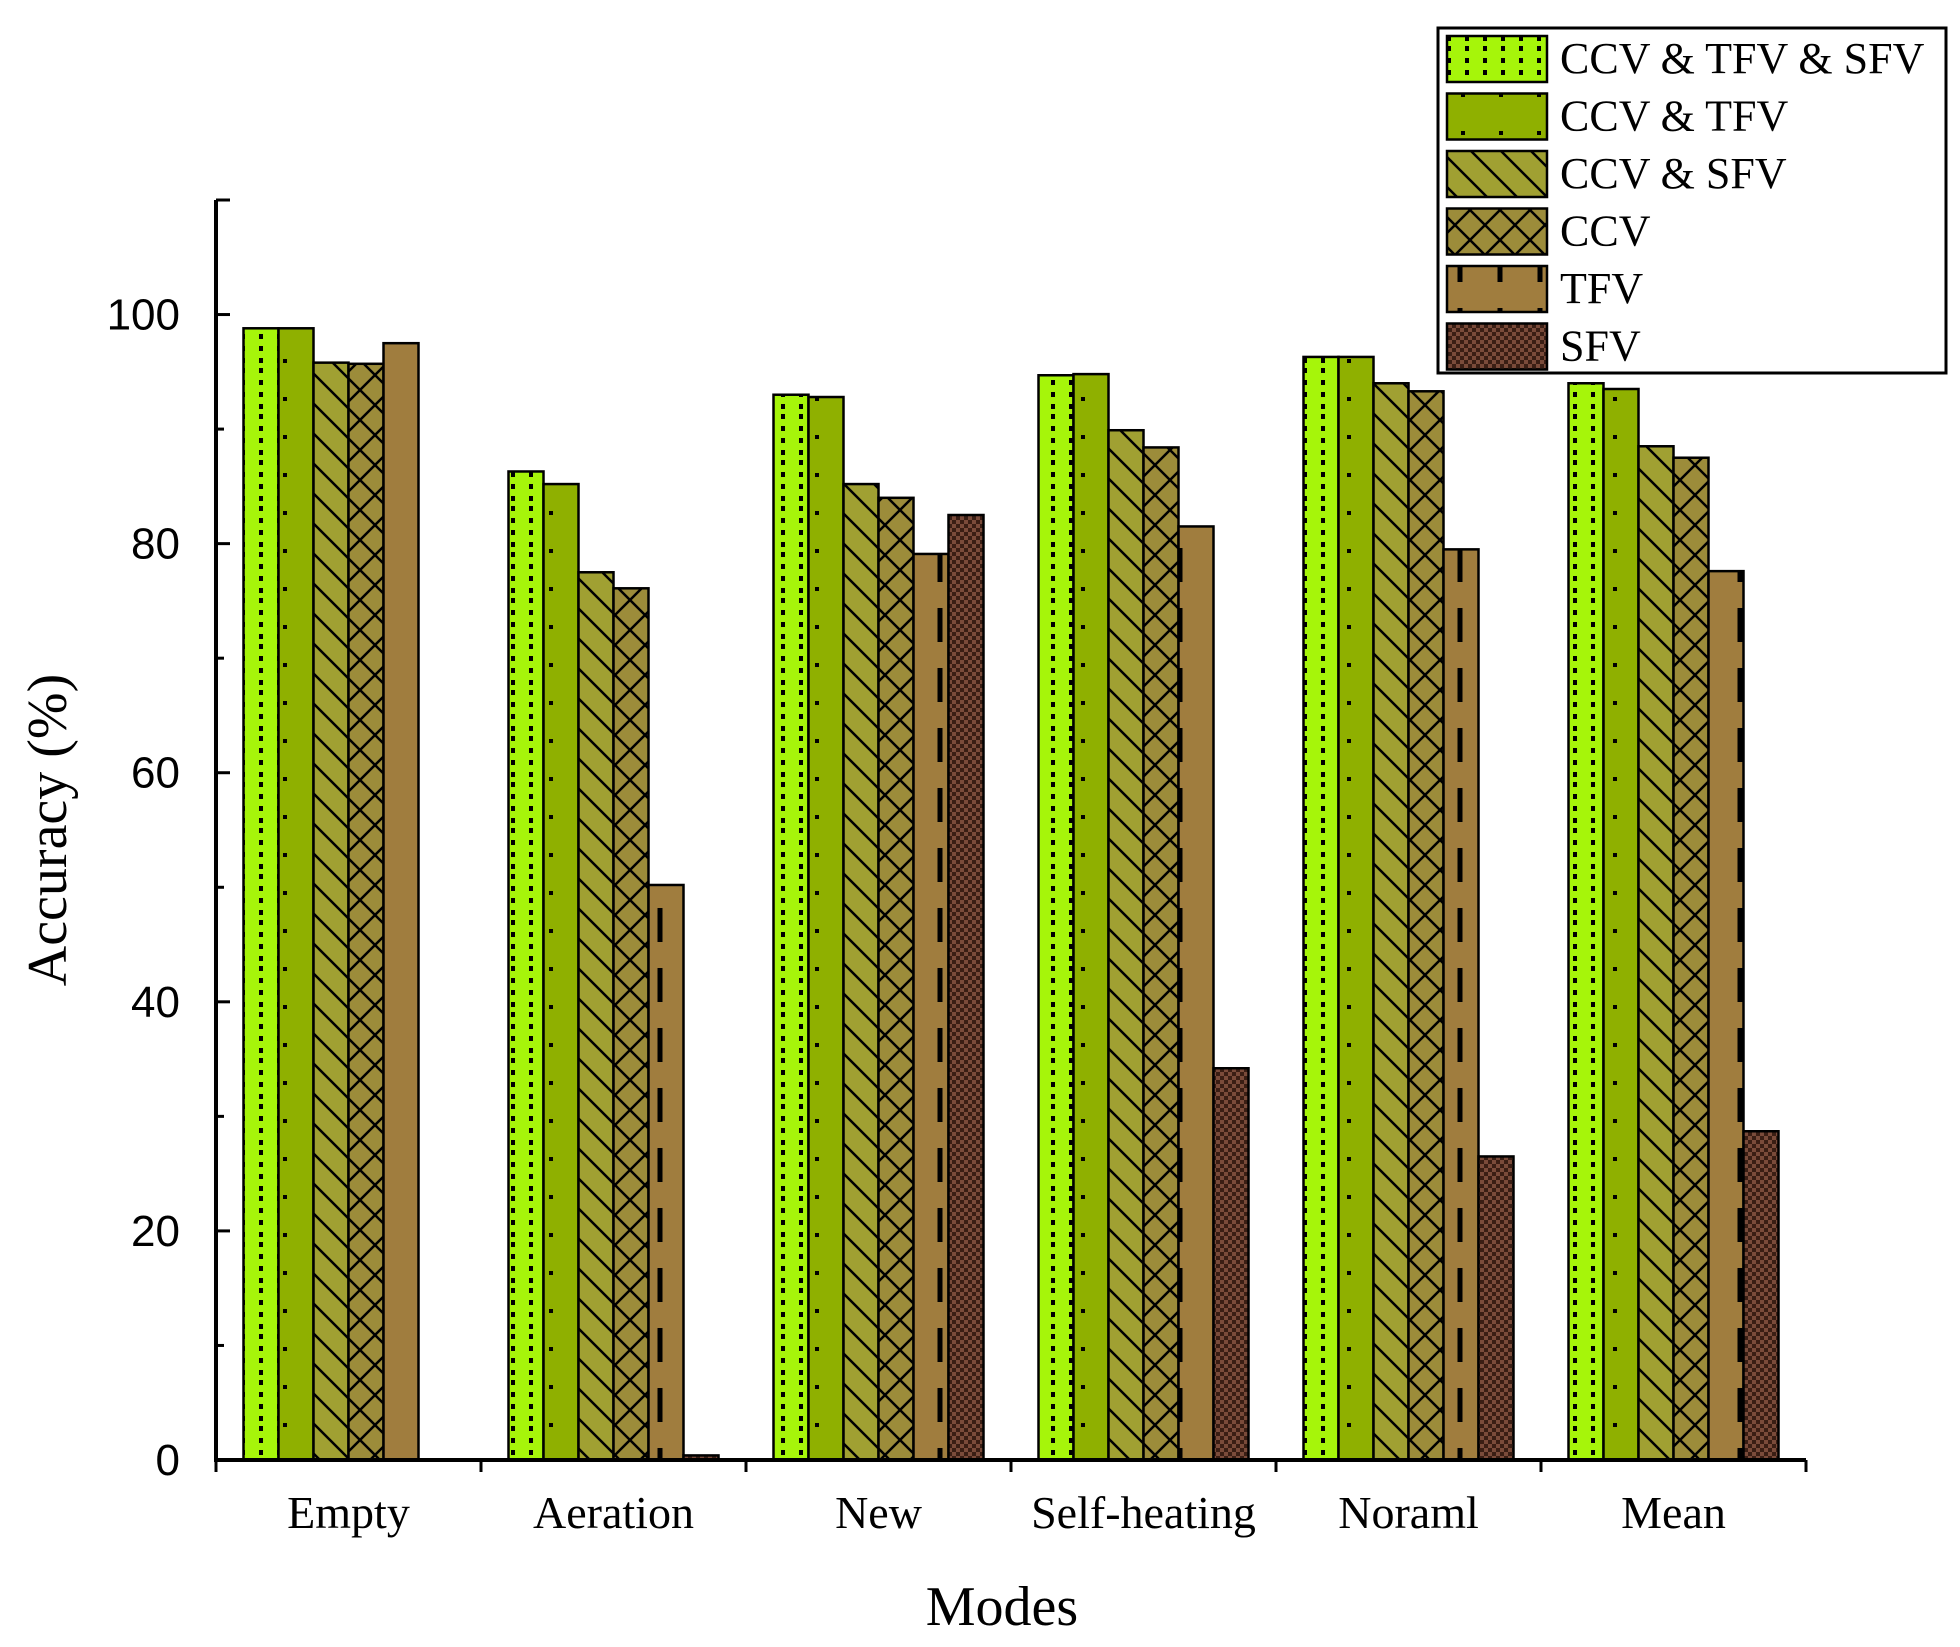 The height and width of the screenshot is (1647, 1960). Describe the element at coordinates (348, 1512) in the screenshot. I see `x-category-label: Empty` at that location.